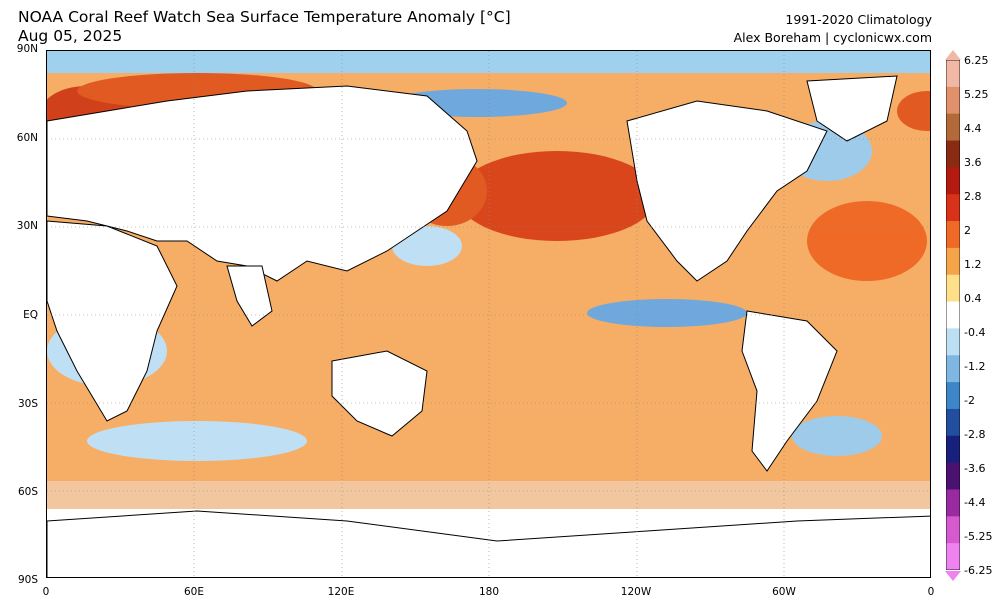 This screenshot has height=609, width=1000. I want to click on lat-label: 90S, so click(27, 580).